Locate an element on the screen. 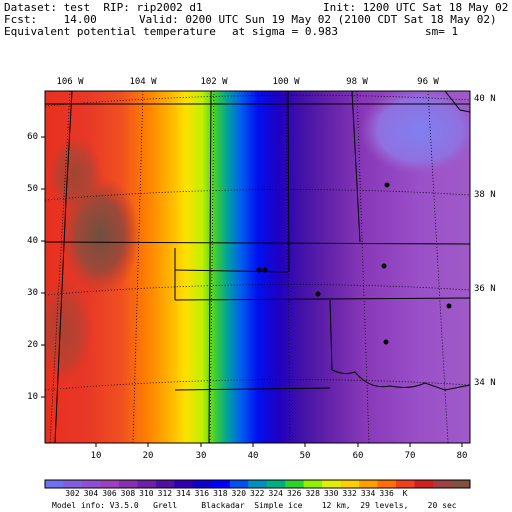  lon-label-104w: 104 W is located at coordinates (143, 82).